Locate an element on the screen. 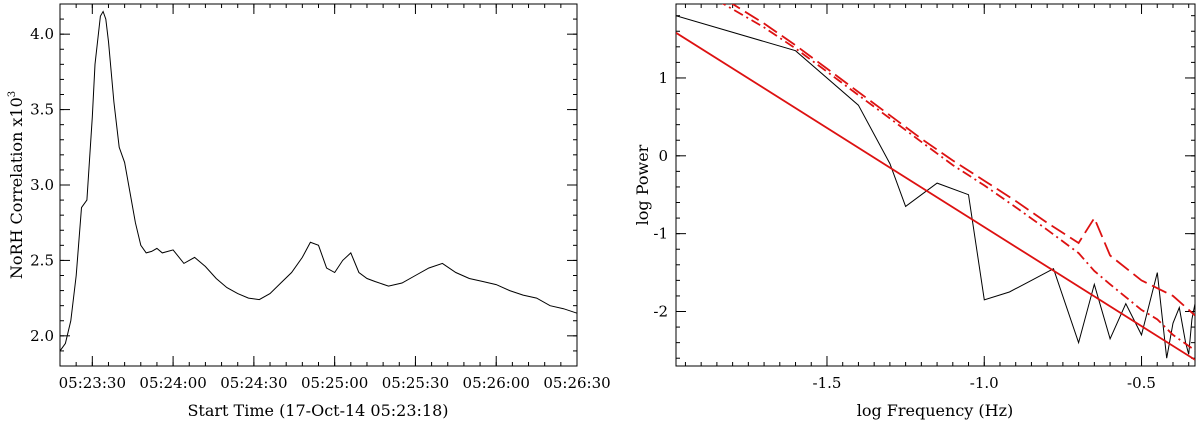 The height and width of the screenshot is (426, 1200). left-y-axis-title: NoRH Correlation x103 is located at coordinates (16, 185).